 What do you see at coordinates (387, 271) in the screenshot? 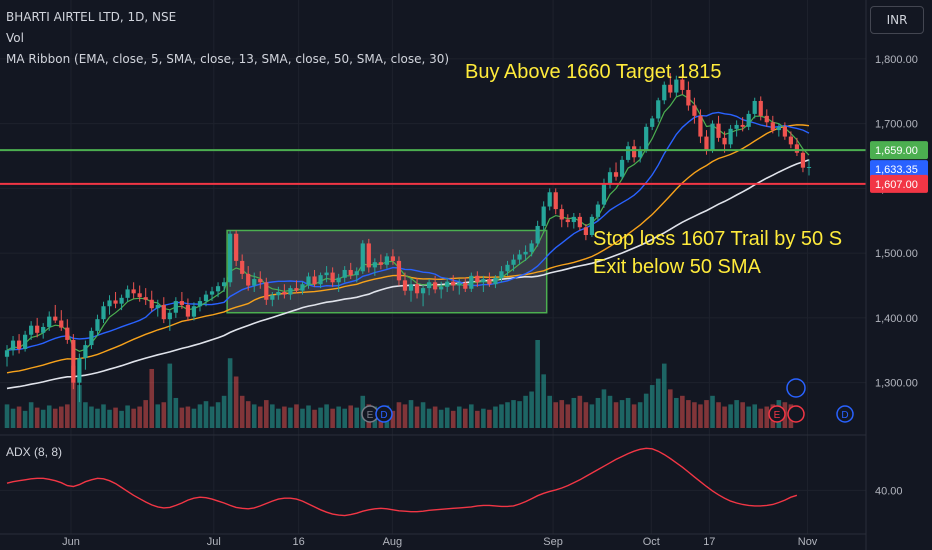
I see `consolidation-box` at bounding box center [387, 271].